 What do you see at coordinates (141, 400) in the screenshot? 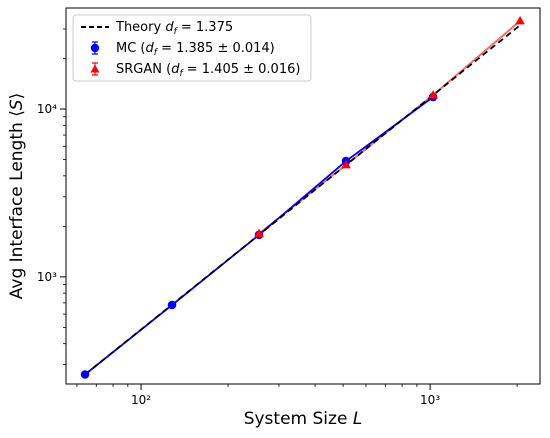
I see `x-tick-label: 10²` at bounding box center [141, 400].